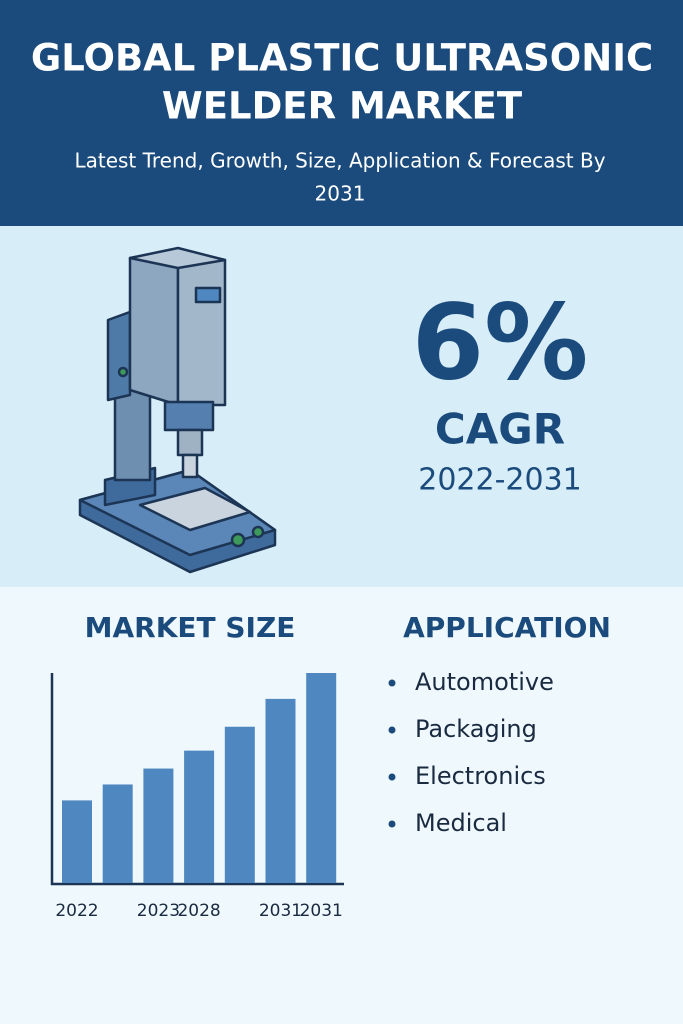  I want to click on x-tick-label: 2028, so click(198, 911).